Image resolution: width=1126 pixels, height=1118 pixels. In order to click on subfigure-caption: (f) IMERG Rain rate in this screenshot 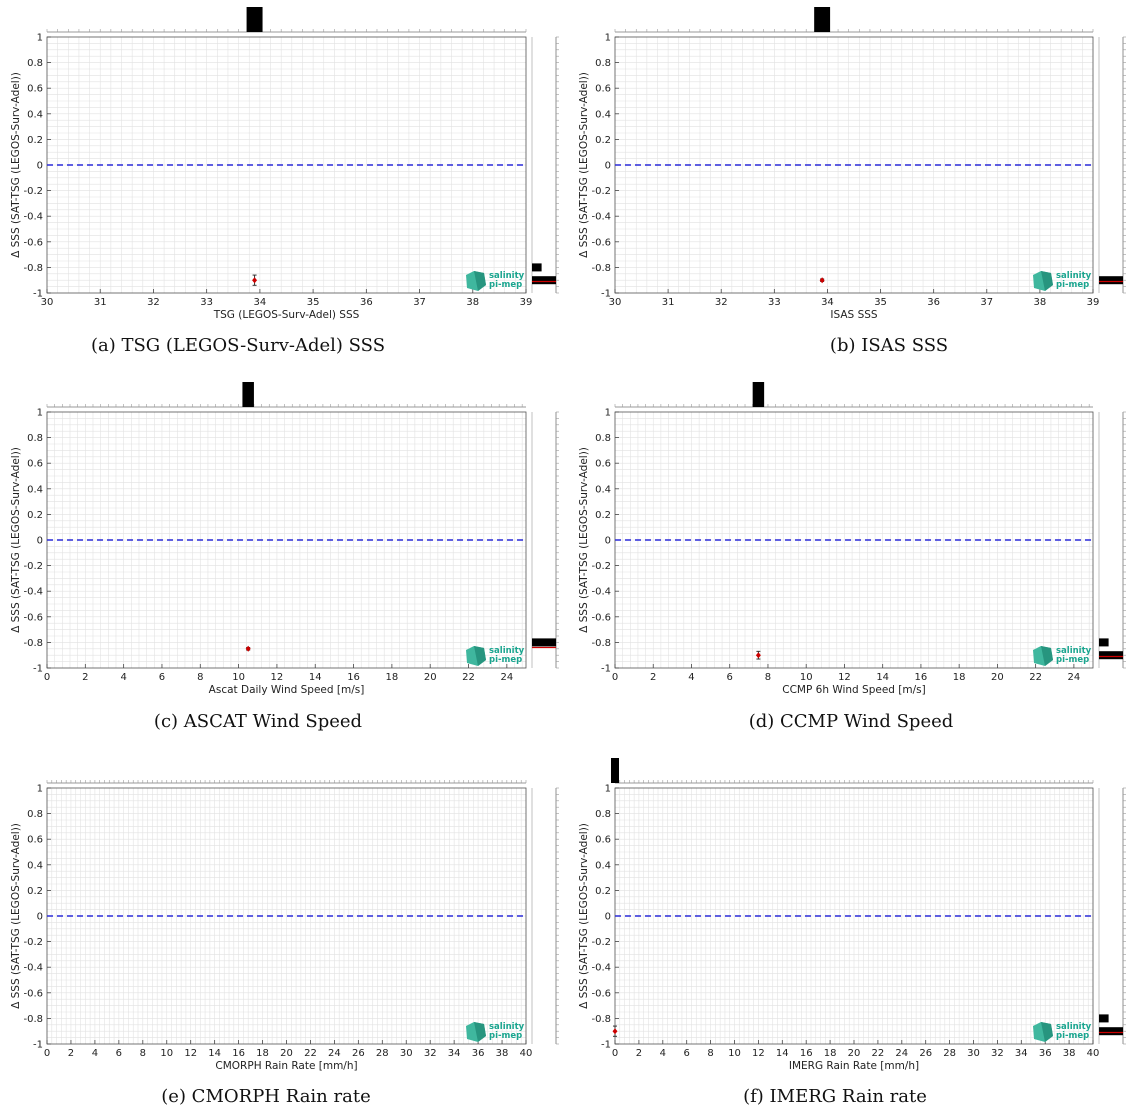, I will do `click(835, 1096)`.